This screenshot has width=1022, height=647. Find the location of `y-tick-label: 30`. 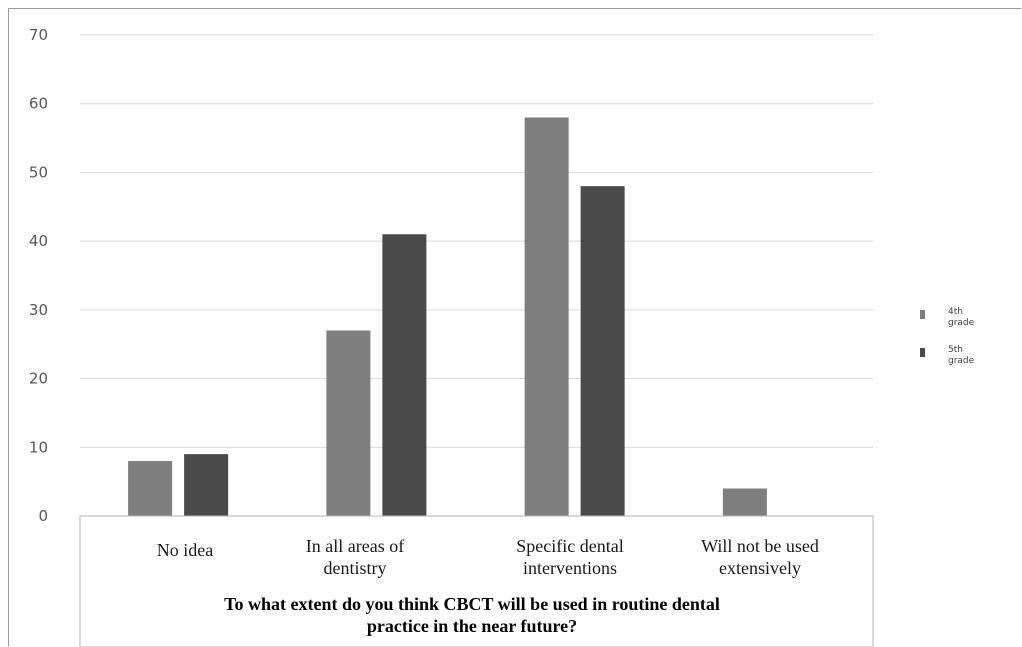

y-tick-label: 30 is located at coordinates (38, 310).